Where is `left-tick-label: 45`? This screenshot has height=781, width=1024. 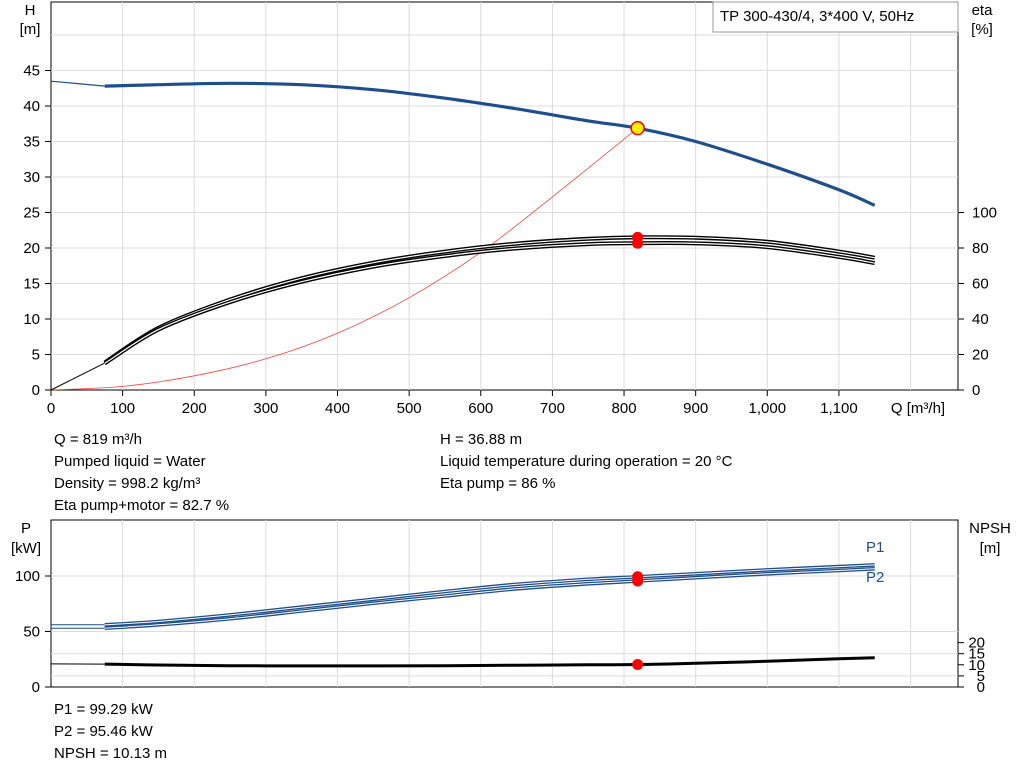 left-tick-label: 45 is located at coordinates (31, 71).